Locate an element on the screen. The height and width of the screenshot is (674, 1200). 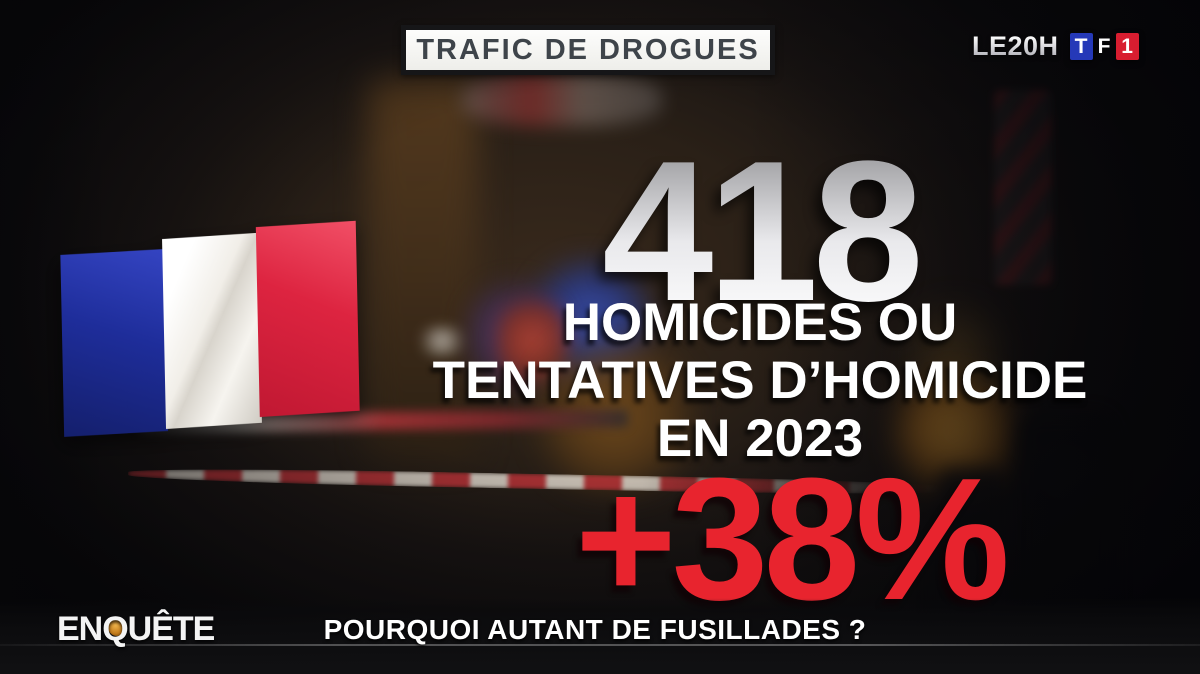
topic-banner: TRAFIC DE DROGUES is located at coordinates (588, 50).